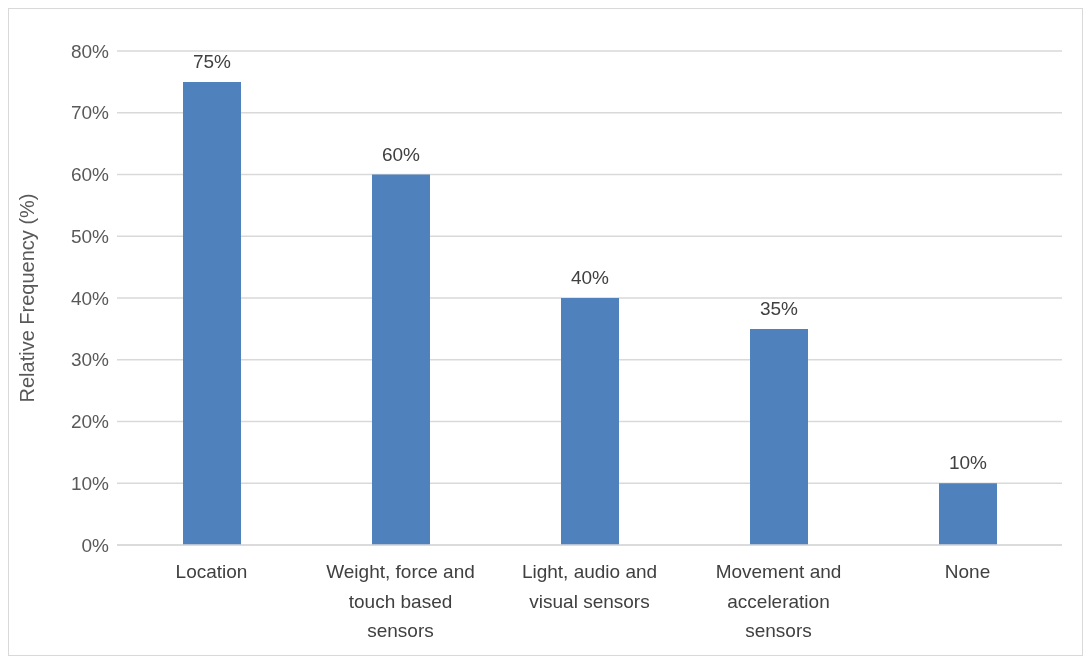 The height and width of the screenshot is (664, 1091). I want to click on data-label: 60%, so click(401, 154).